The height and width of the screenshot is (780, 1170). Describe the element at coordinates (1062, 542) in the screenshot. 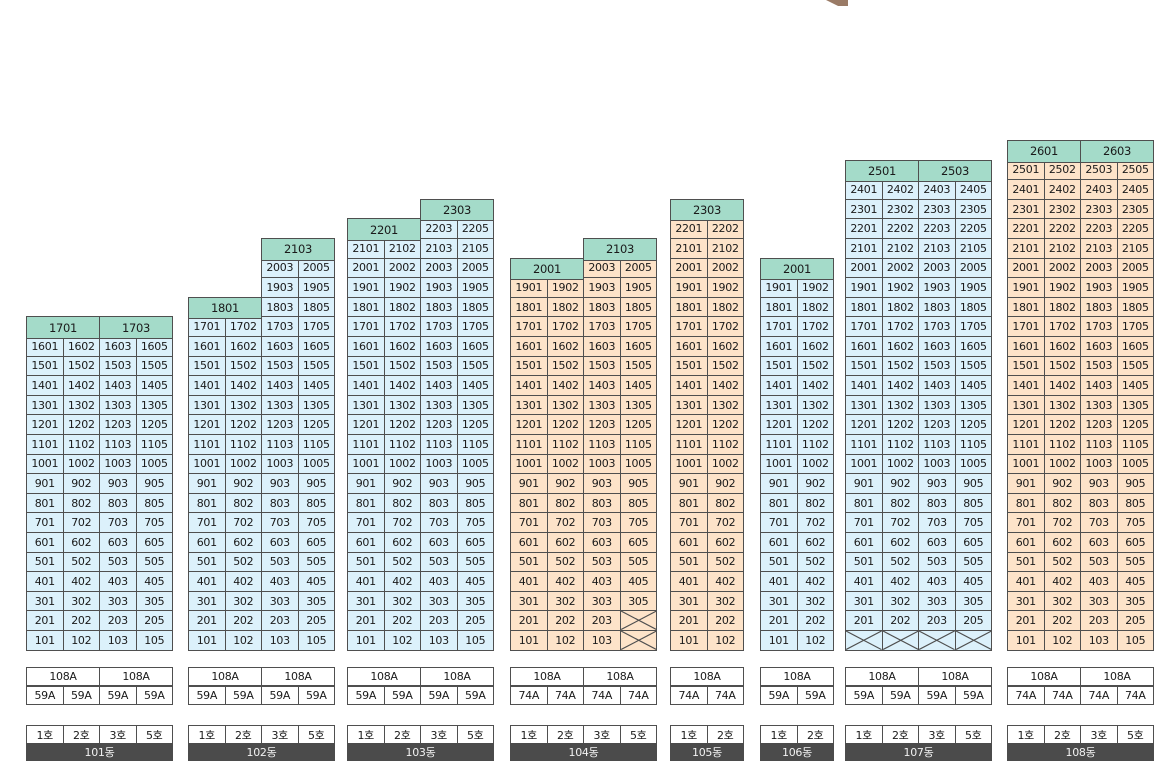

I see `unit-cell: 602` at that location.